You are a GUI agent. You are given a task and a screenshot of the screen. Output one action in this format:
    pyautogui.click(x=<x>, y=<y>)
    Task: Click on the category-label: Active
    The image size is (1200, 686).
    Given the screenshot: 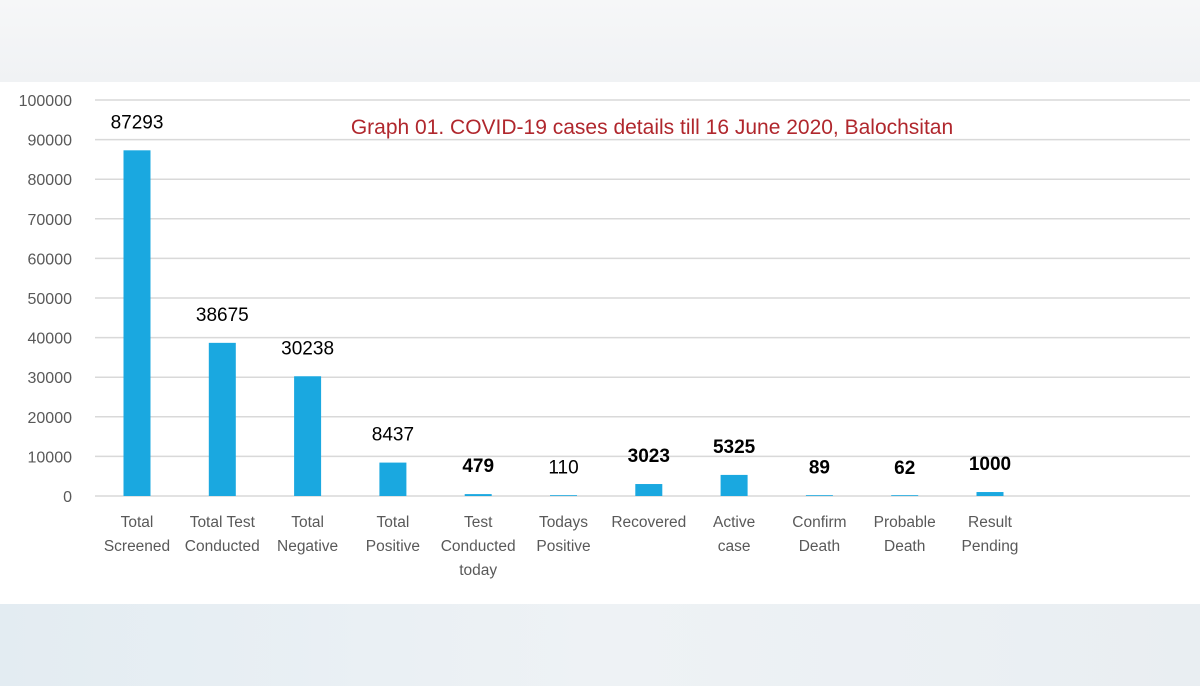 What is the action you would take?
    pyautogui.click(x=734, y=522)
    